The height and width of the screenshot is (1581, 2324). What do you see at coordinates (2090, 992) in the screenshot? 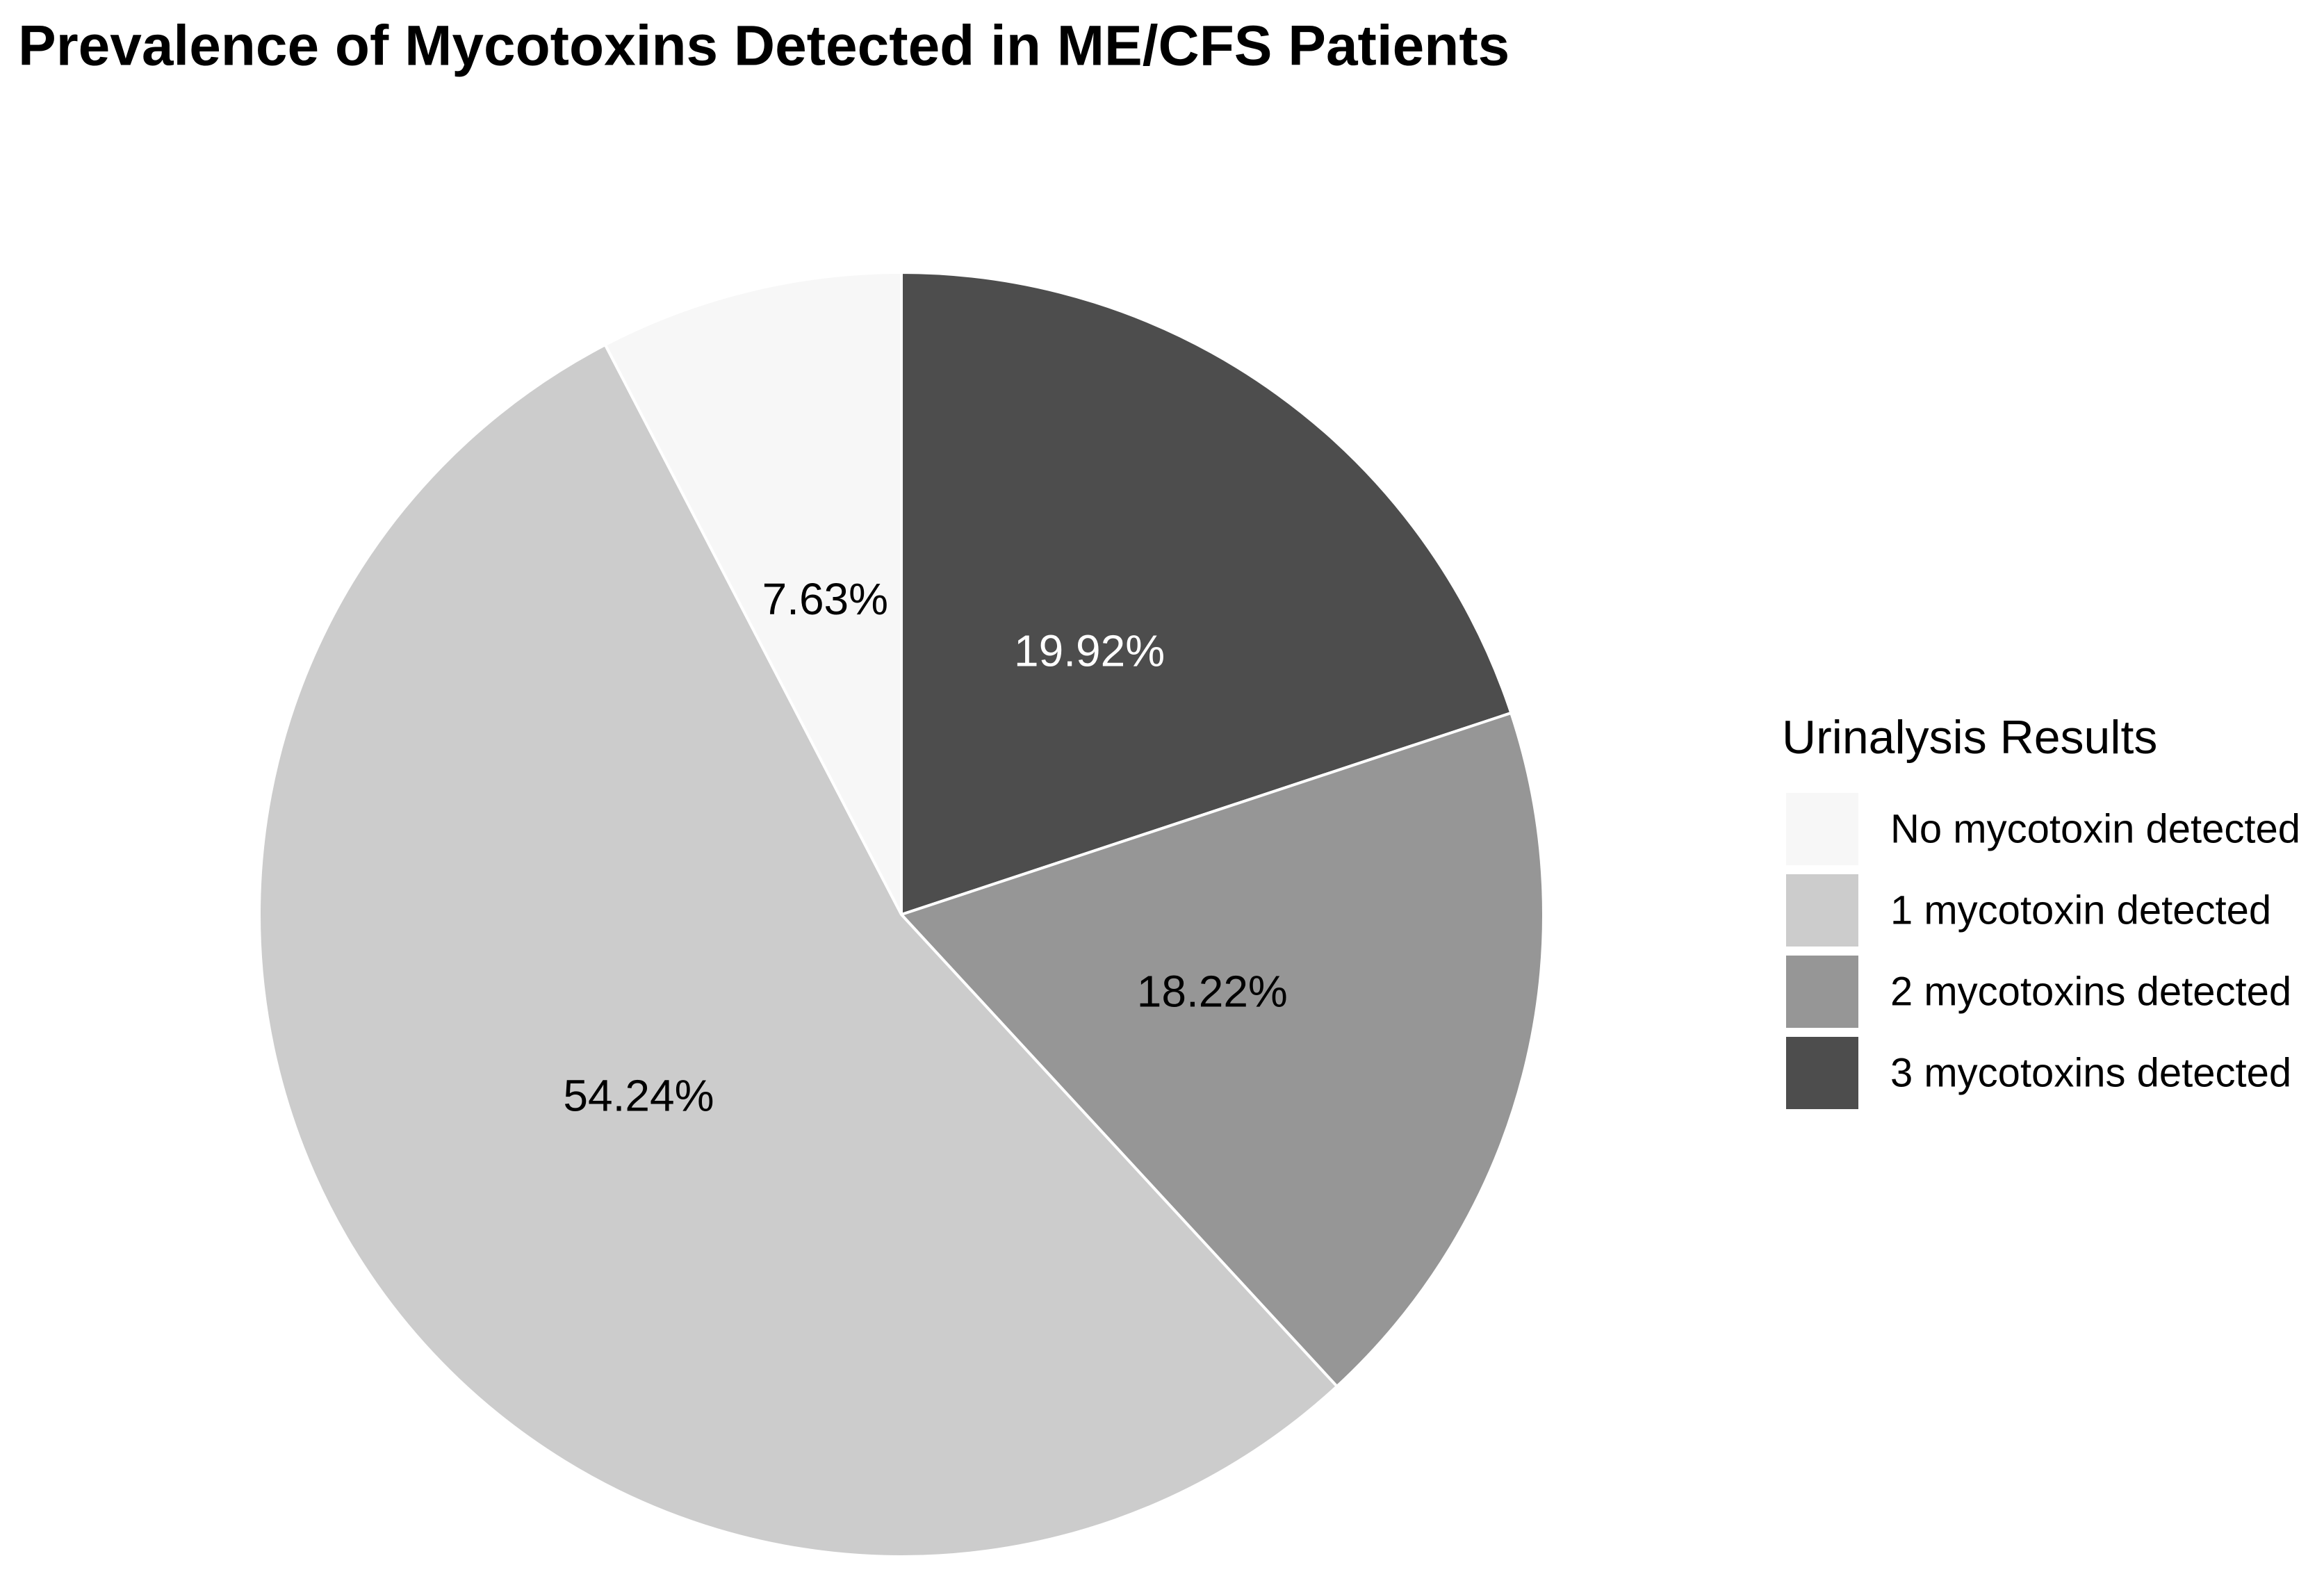
I see `legend-label: 2 mycotoxins detected` at bounding box center [2090, 992].